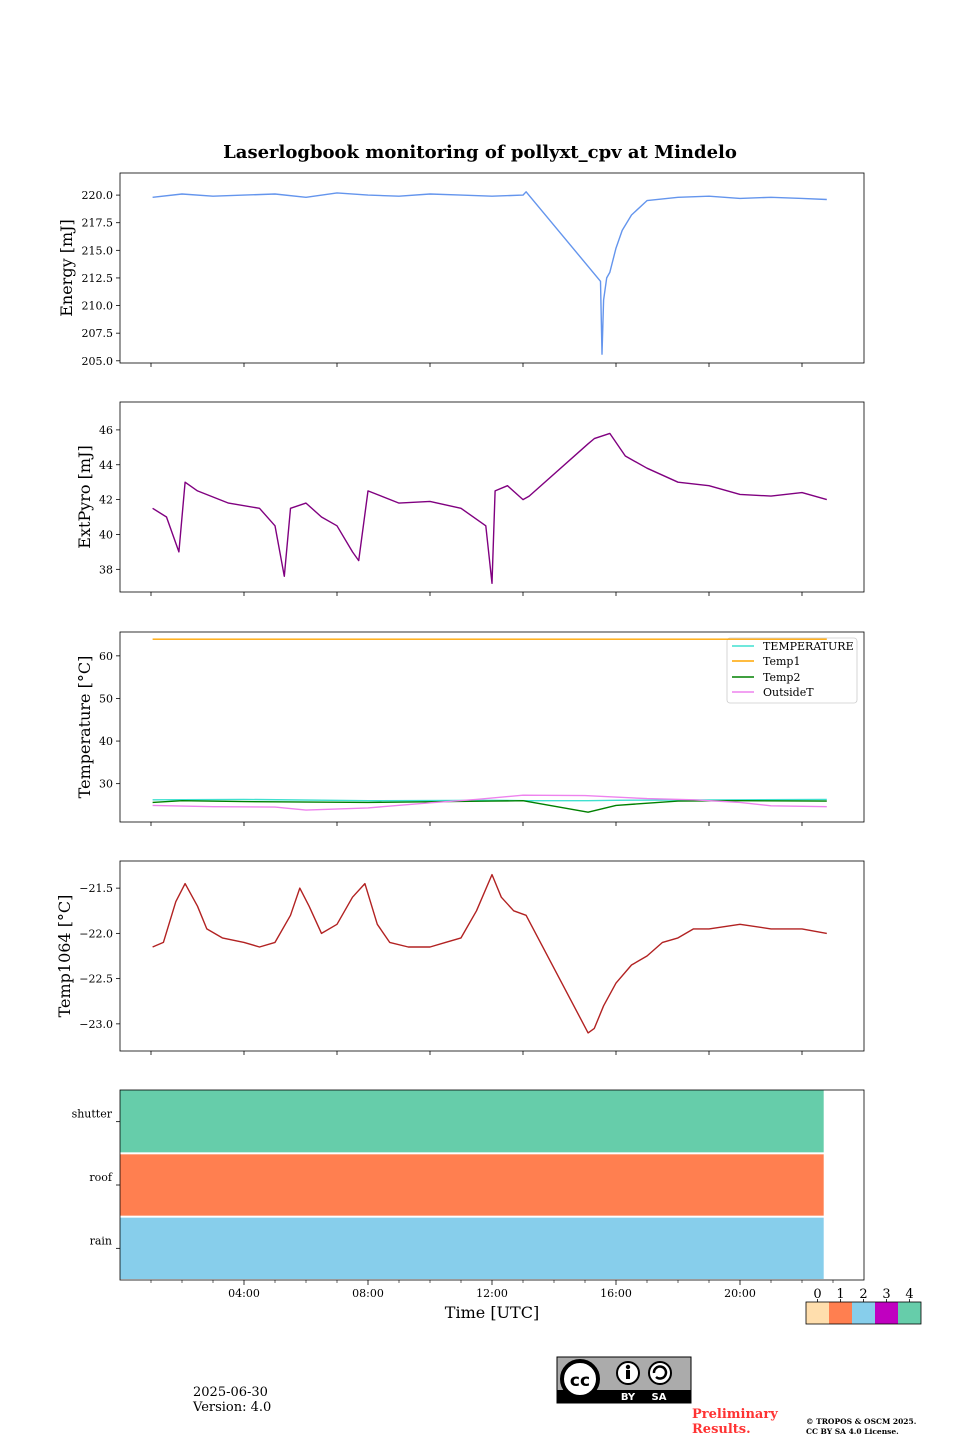 The width and height of the screenshot is (960, 1440). Describe the element at coordinates (628, 1374) in the screenshot. I see `by-person-body` at that location.